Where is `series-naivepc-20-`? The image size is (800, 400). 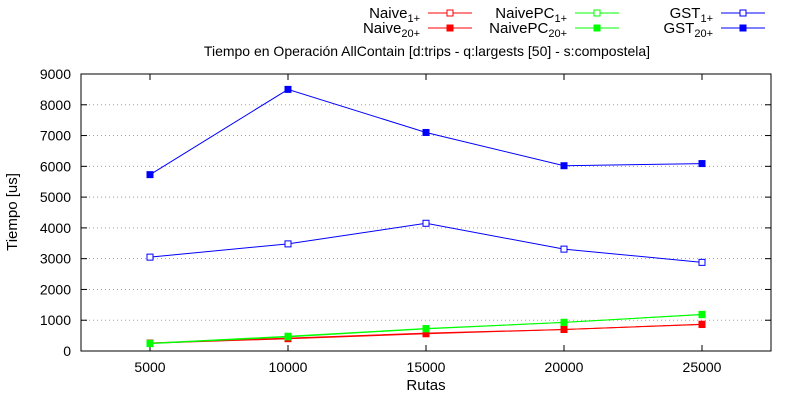
series-naivepc-20- is located at coordinates (426, 328).